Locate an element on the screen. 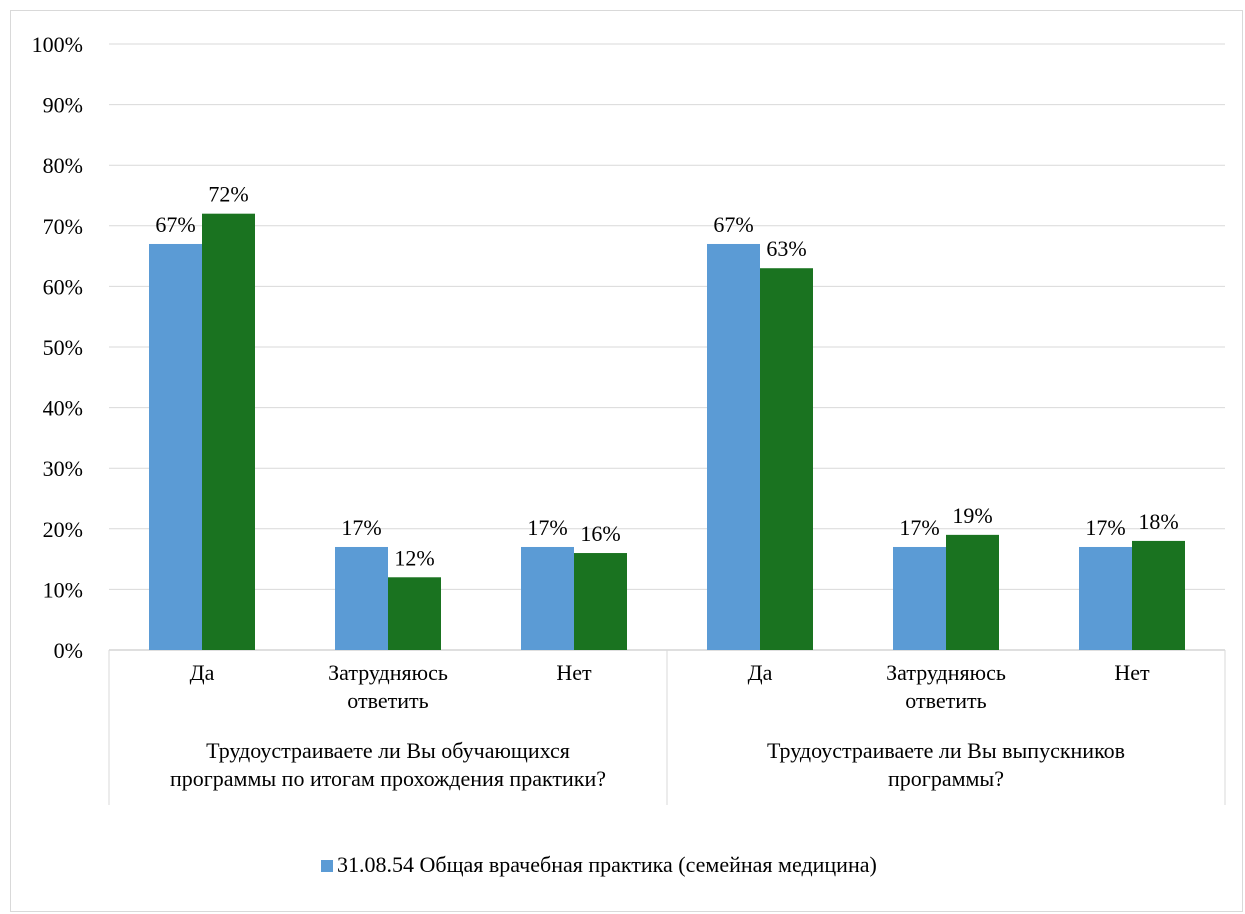 Image resolution: width=1245 pixels, height=914 pixels. y-tick-label: 20% is located at coordinates (63, 529).